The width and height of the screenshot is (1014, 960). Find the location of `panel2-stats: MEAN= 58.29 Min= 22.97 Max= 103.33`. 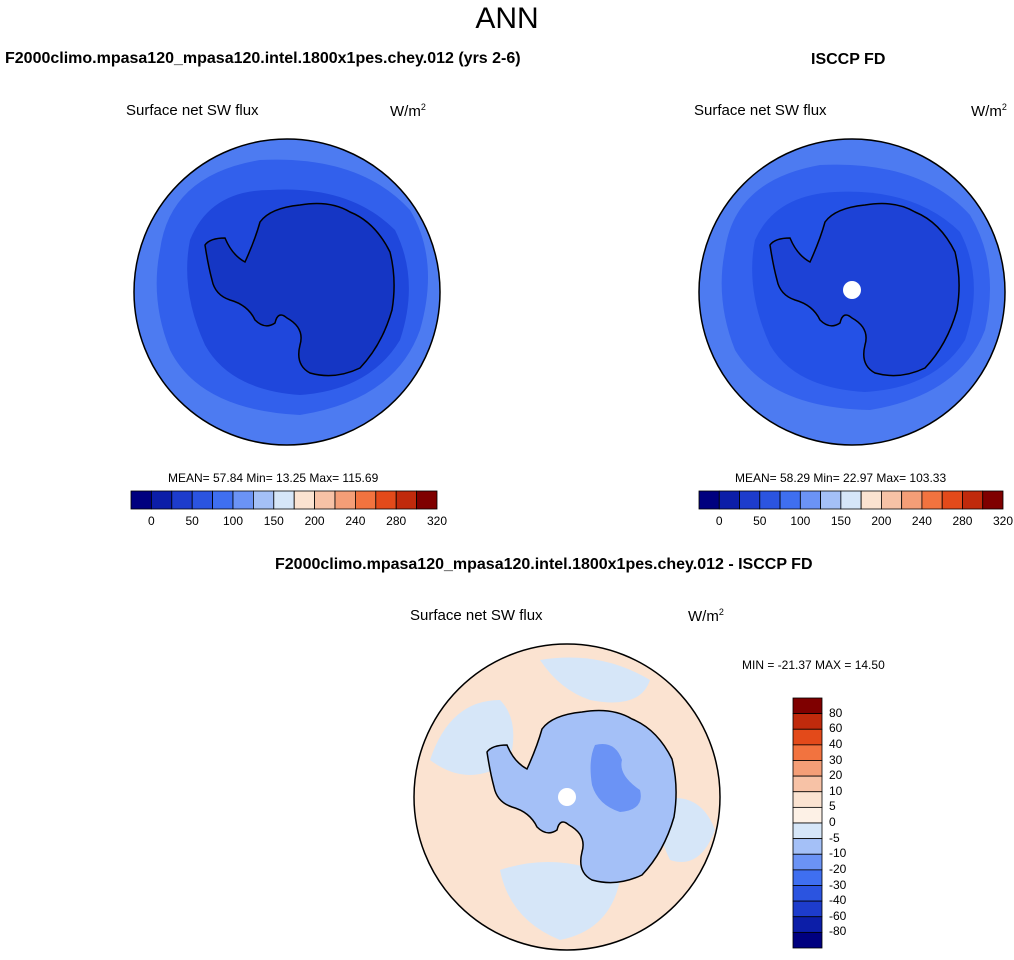

panel2-stats: MEAN= 58.29 Min= 22.97 Max= 103.33 is located at coordinates (841, 478).